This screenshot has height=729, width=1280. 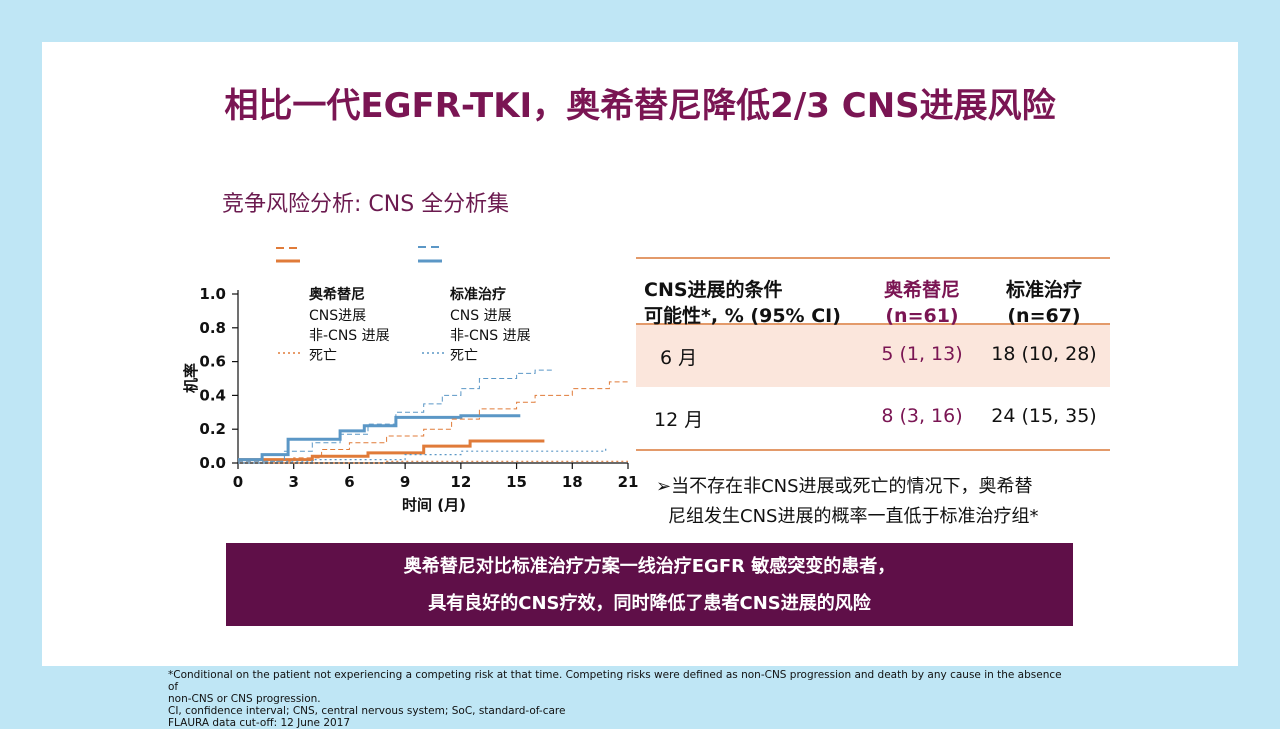 What do you see at coordinates (640, 106) in the screenshot?
I see `page-title: 相比一代EGFR-TKI，奥希替尼降低2/3 CNS进展风险` at bounding box center [640, 106].